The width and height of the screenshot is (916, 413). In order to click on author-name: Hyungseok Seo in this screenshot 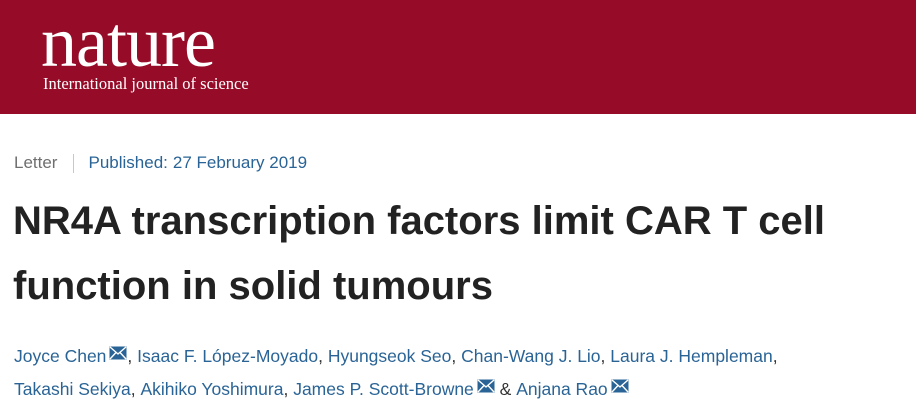, I will do `click(389, 356)`.